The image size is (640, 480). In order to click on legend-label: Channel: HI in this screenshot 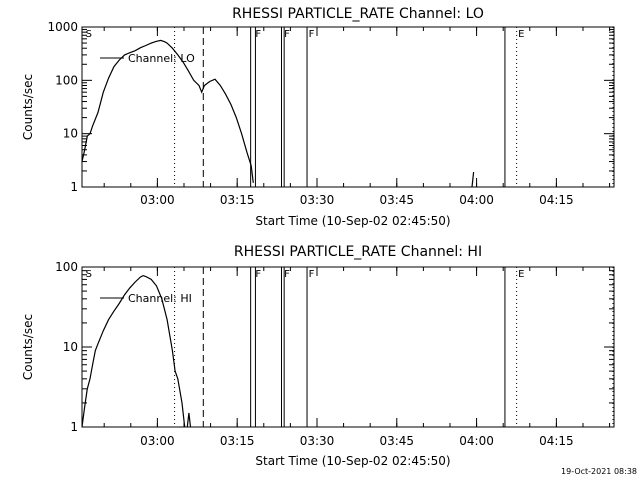, I will do `click(160, 298)`.